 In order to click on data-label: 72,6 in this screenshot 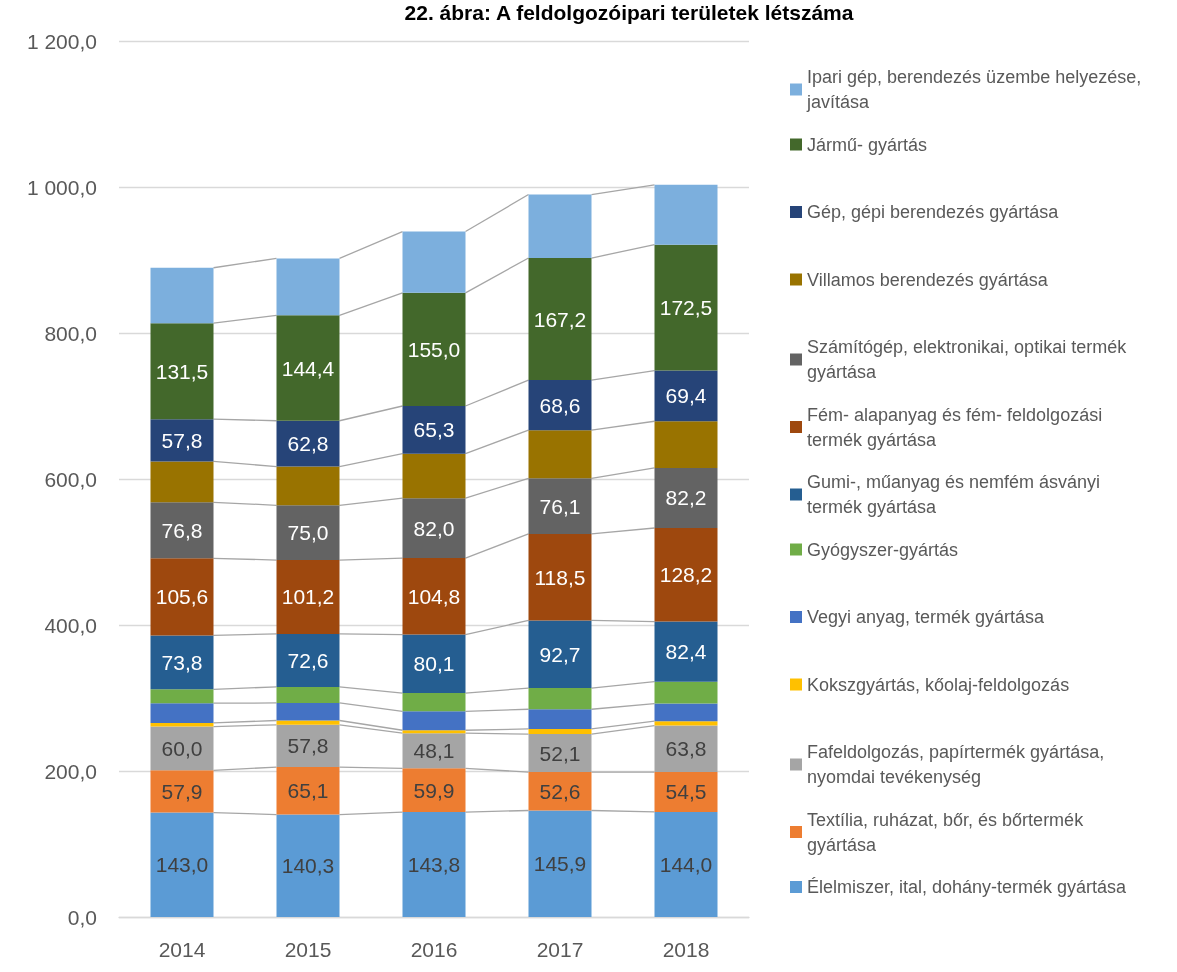, I will do `click(308, 660)`.